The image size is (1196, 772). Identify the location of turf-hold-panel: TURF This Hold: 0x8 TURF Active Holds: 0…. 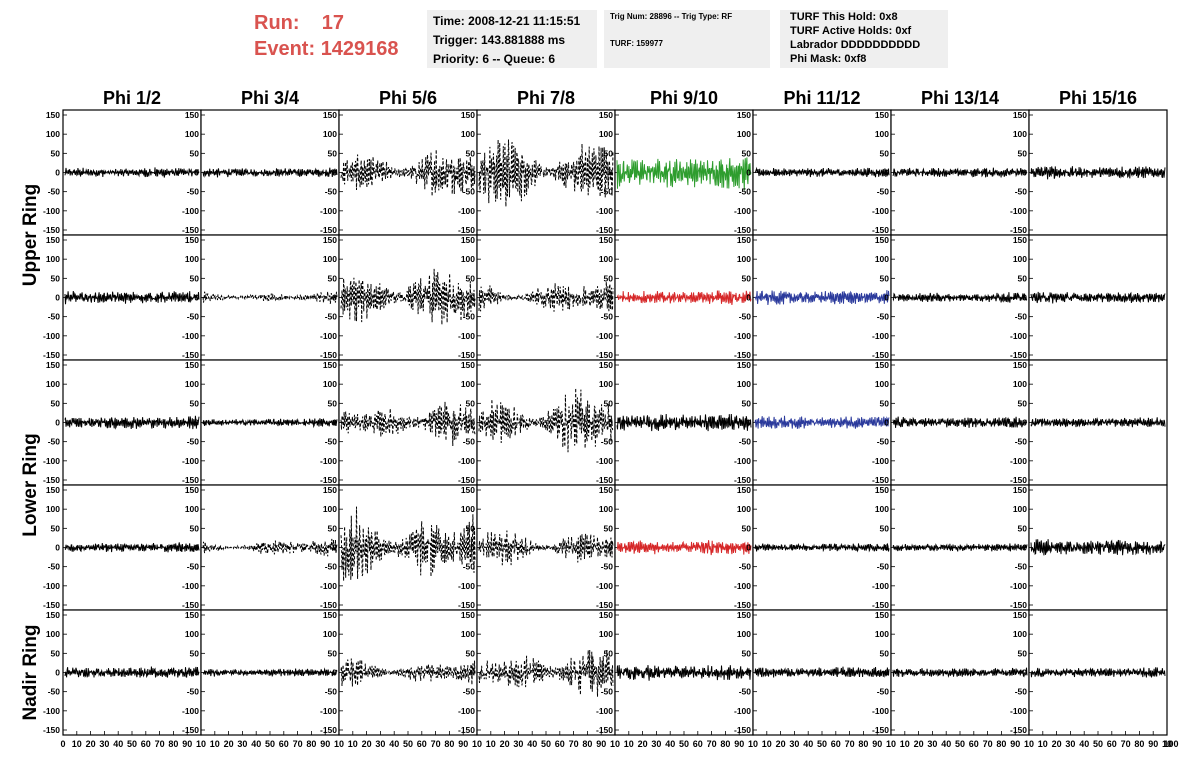
(864, 39).